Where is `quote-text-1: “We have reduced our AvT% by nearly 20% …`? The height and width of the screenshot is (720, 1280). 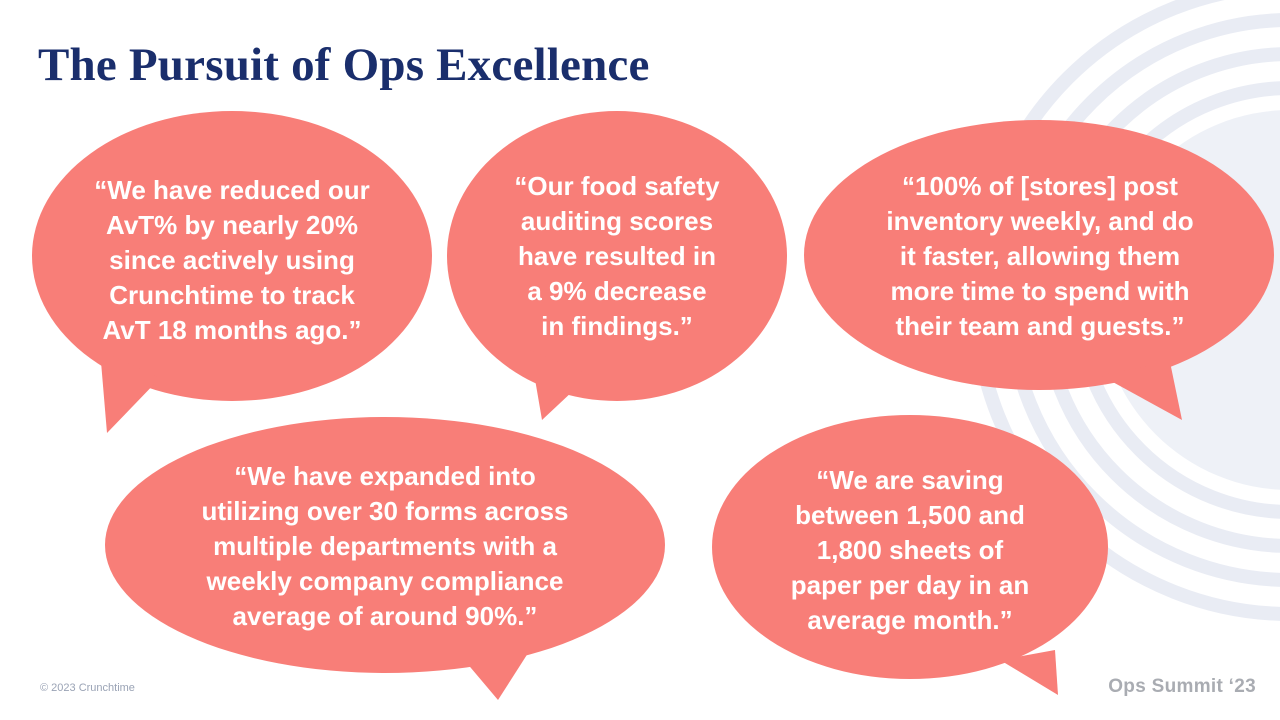
quote-text-1: “We have reduced our AvT% by nearly 20% … is located at coordinates (232, 259).